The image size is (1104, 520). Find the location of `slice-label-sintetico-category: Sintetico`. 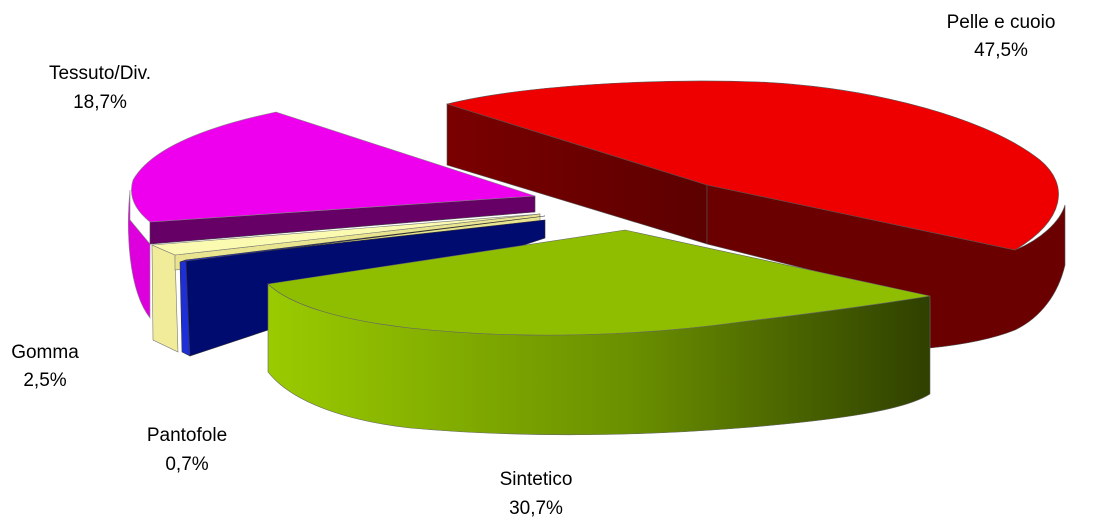

slice-label-sintetico-category: Sintetico is located at coordinates (536, 479).